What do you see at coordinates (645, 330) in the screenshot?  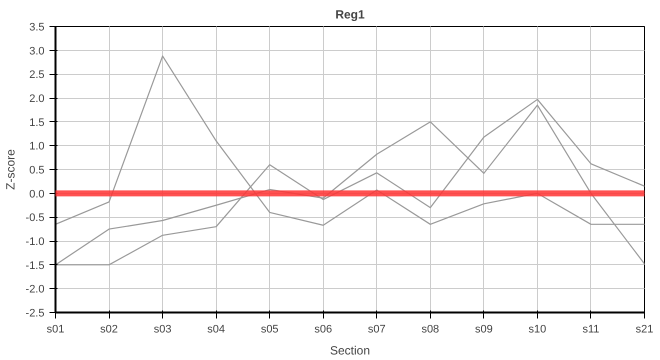 I see `x-tick-label: s21` at bounding box center [645, 330].